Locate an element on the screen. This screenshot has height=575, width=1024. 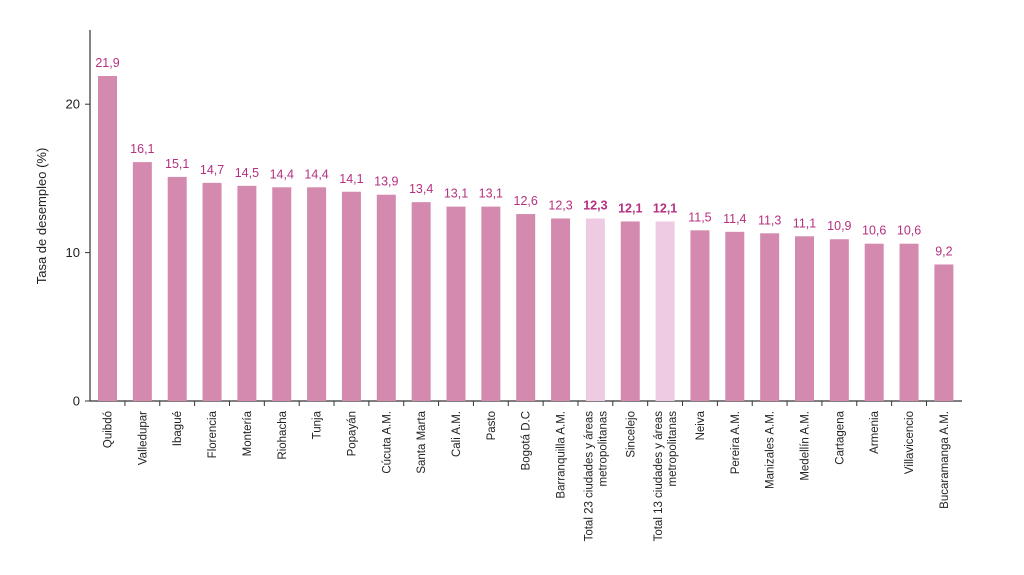
data-label: 12,6 is located at coordinates (526, 201).